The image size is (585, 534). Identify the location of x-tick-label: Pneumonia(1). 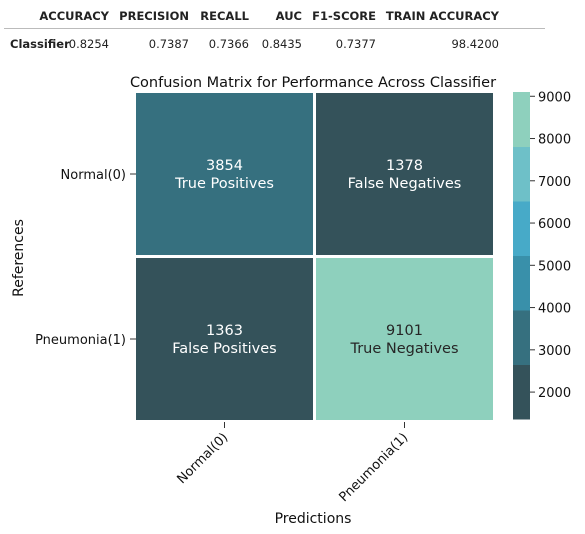
(373, 467).